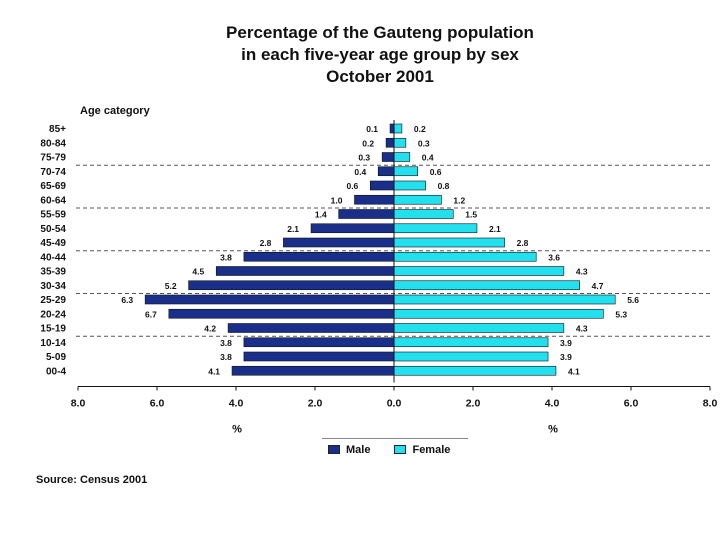 The height and width of the screenshot is (540, 720). What do you see at coordinates (554, 257) in the screenshot?
I see `data-label-female: 3.6` at bounding box center [554, 257].